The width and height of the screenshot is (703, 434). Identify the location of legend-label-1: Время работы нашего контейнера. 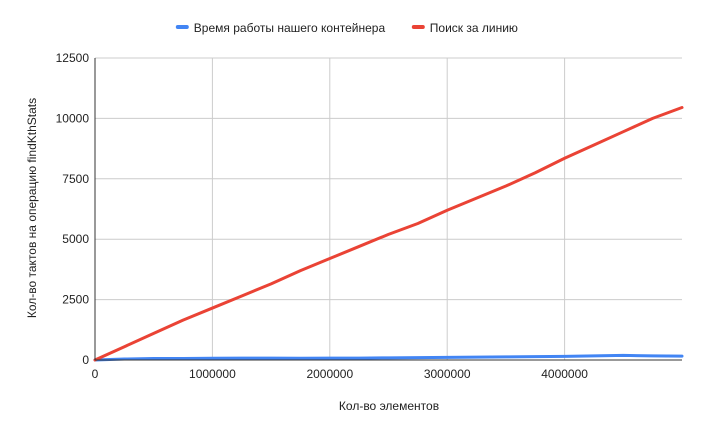
(290, 28).